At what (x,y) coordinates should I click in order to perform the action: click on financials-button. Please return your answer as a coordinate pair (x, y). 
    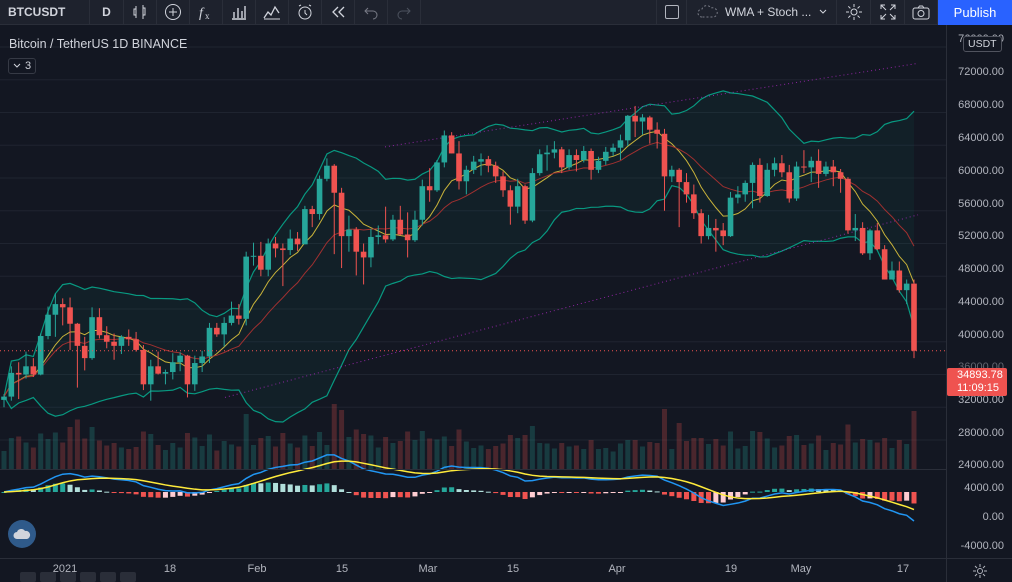
    Looking at the image, I should click on (239, 12).